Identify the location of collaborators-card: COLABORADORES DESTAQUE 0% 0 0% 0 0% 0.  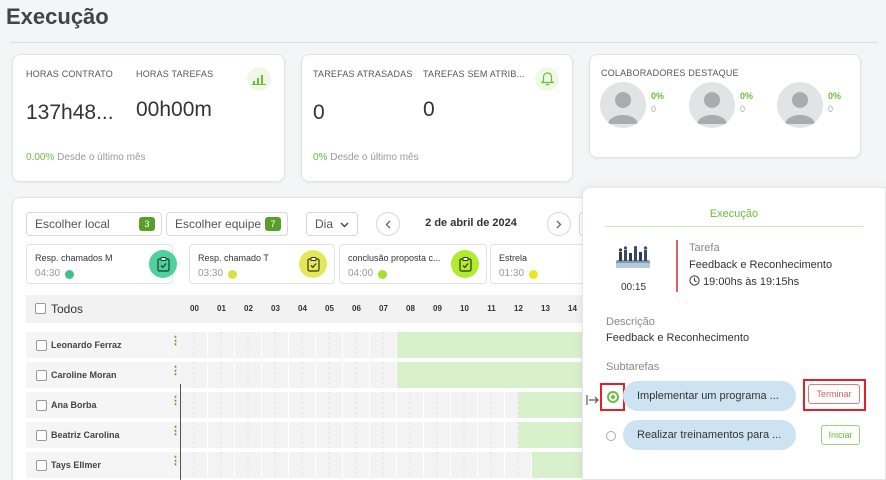
(725, 106).